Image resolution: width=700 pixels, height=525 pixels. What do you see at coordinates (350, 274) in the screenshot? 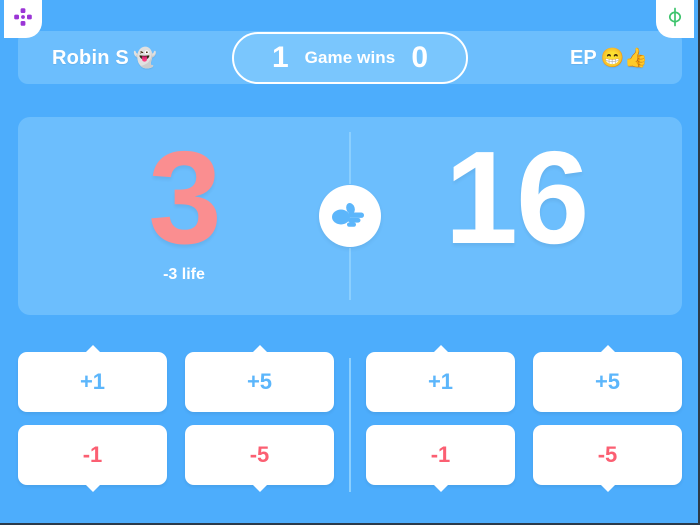
I see `score-divider-bottom` at bounding box center [350, 274].